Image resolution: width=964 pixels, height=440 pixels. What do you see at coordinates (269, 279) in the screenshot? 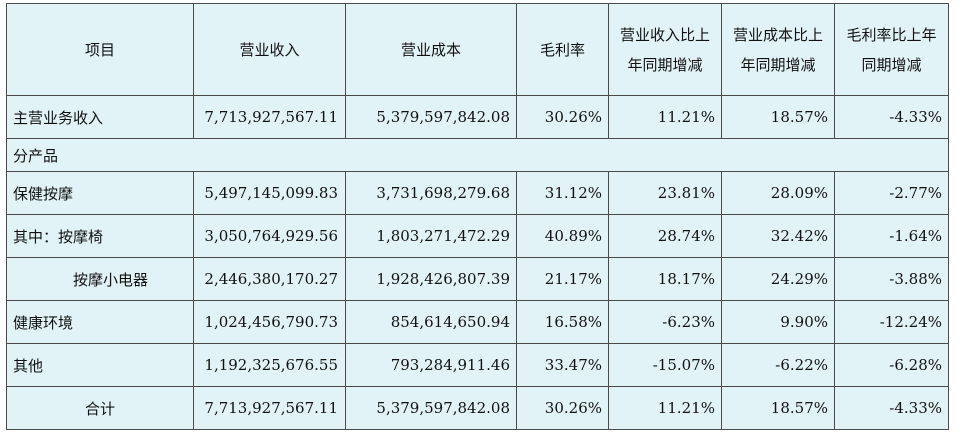
I see `cell-revenue: 2,446,380,170.27` at bounding box center [269, 279].